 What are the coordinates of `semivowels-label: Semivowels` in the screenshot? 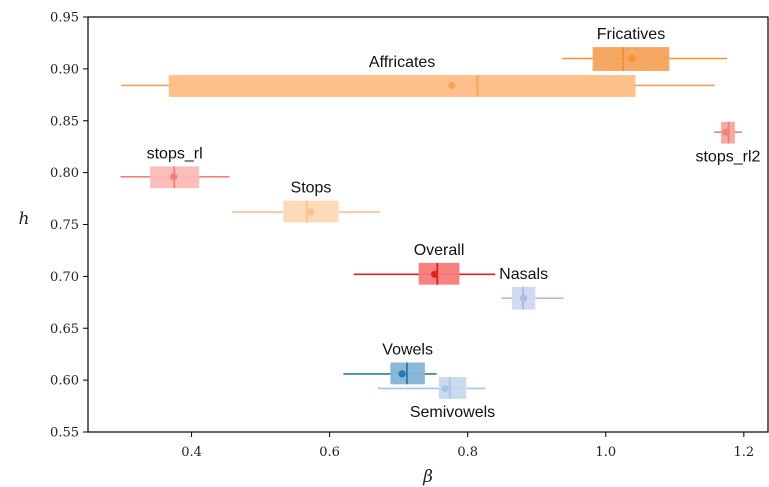 It's located at (452, 412).